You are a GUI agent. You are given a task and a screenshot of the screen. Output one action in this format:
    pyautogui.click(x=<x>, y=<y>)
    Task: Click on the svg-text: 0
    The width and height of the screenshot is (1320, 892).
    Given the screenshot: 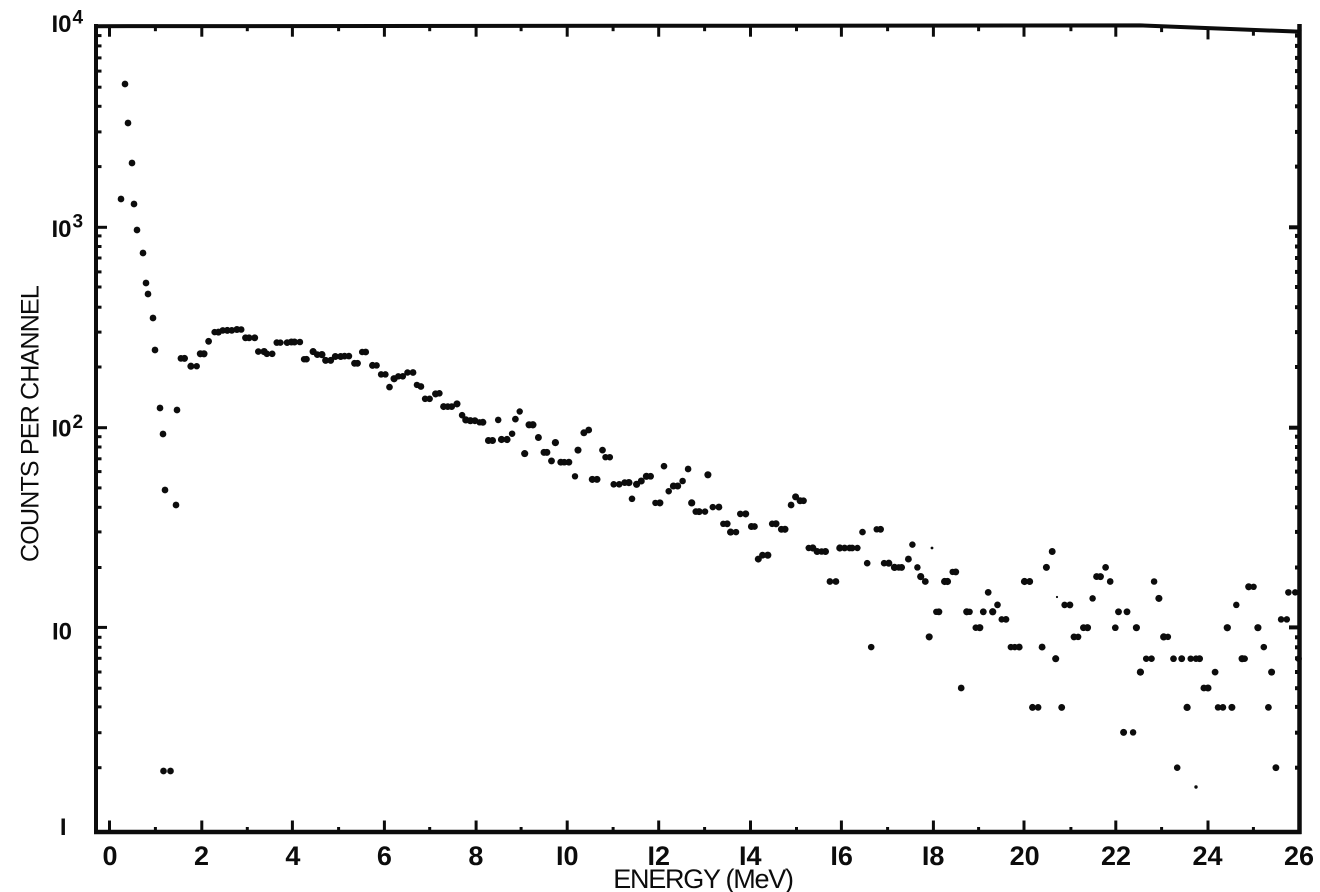 What is the action you would take?
    pyautogui.click(x=109, y=856)
    